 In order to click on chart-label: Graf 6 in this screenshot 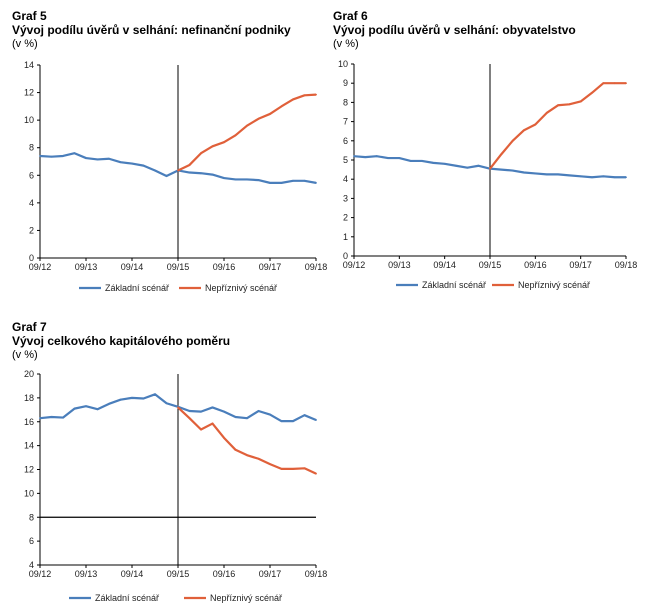, I will do `click(350, 16)`.